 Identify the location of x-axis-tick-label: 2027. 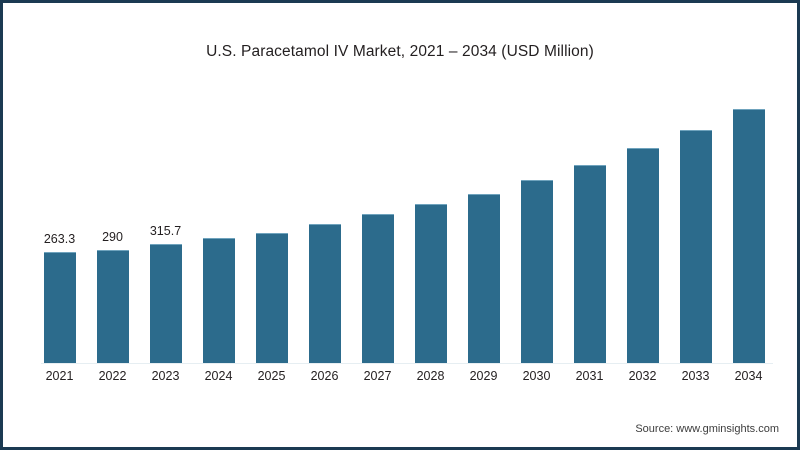
(377, 376).